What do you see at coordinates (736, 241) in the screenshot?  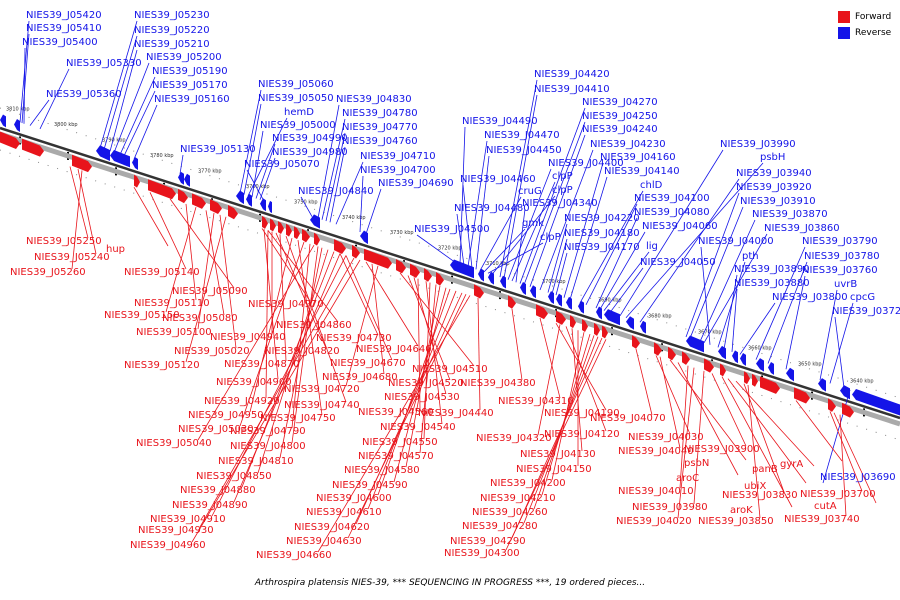 I see `reverse-gene-label: NIES39_J04000` at bounding box center [736, 241].